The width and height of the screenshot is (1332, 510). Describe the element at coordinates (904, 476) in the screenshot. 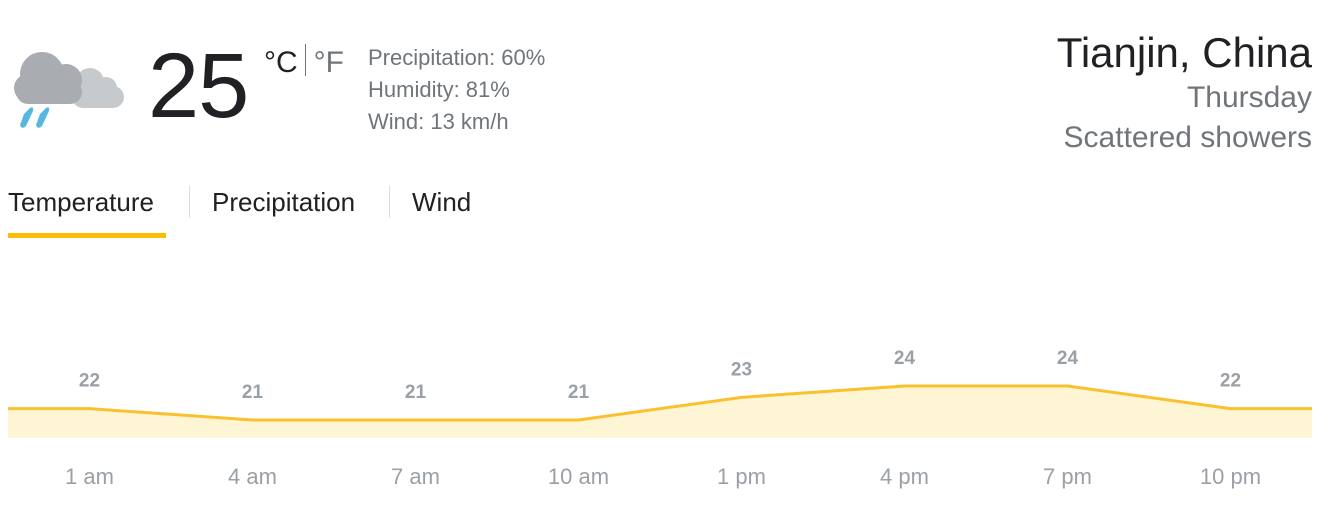

I see `time-tick-label: 4 pm` at that location.